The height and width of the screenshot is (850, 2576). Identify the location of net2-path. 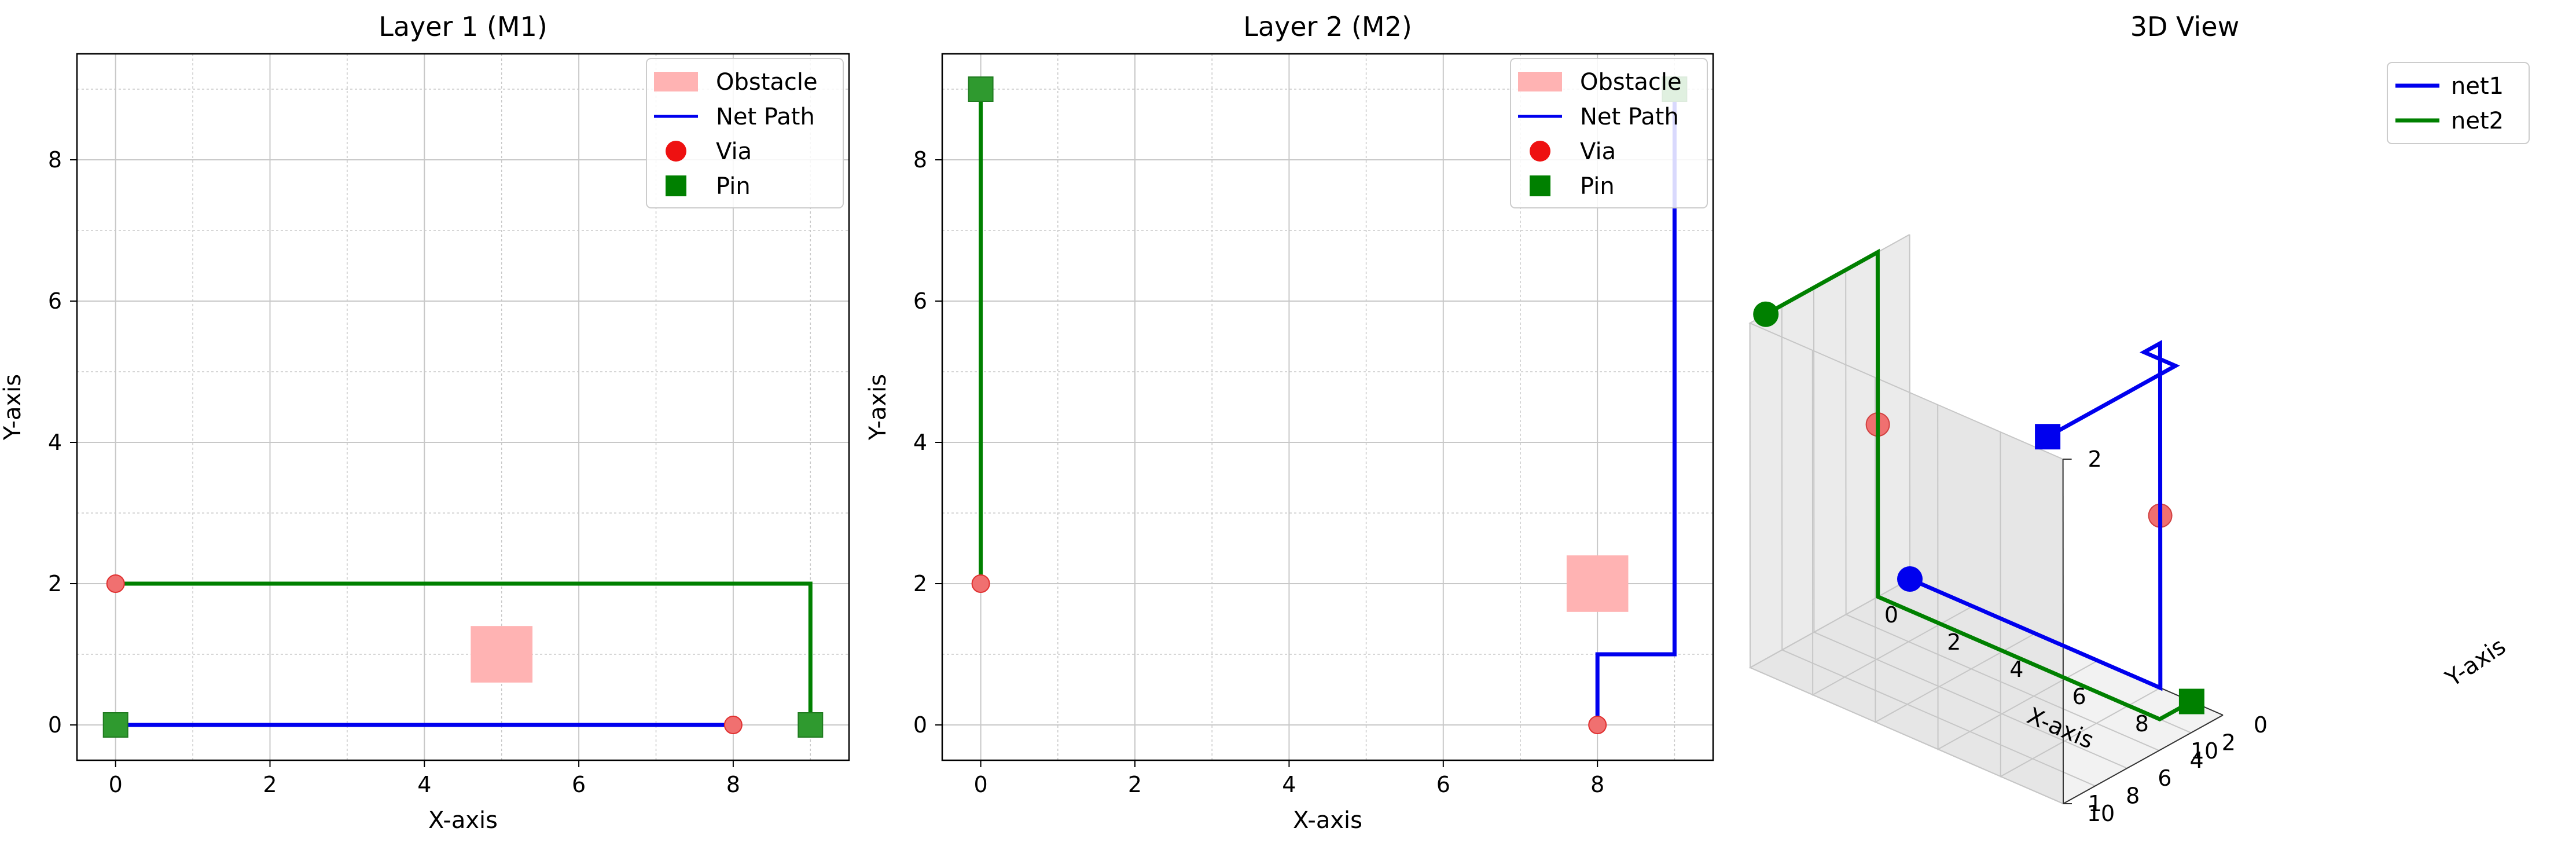
(464, 653).